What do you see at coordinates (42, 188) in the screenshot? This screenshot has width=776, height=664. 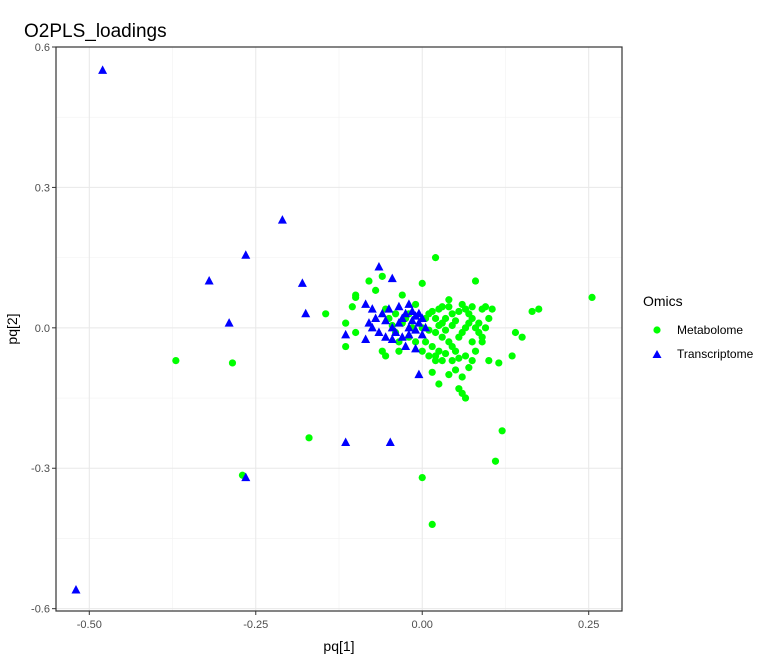 I see `y-tick-label: 0.3` at bounding box center [42, 188].